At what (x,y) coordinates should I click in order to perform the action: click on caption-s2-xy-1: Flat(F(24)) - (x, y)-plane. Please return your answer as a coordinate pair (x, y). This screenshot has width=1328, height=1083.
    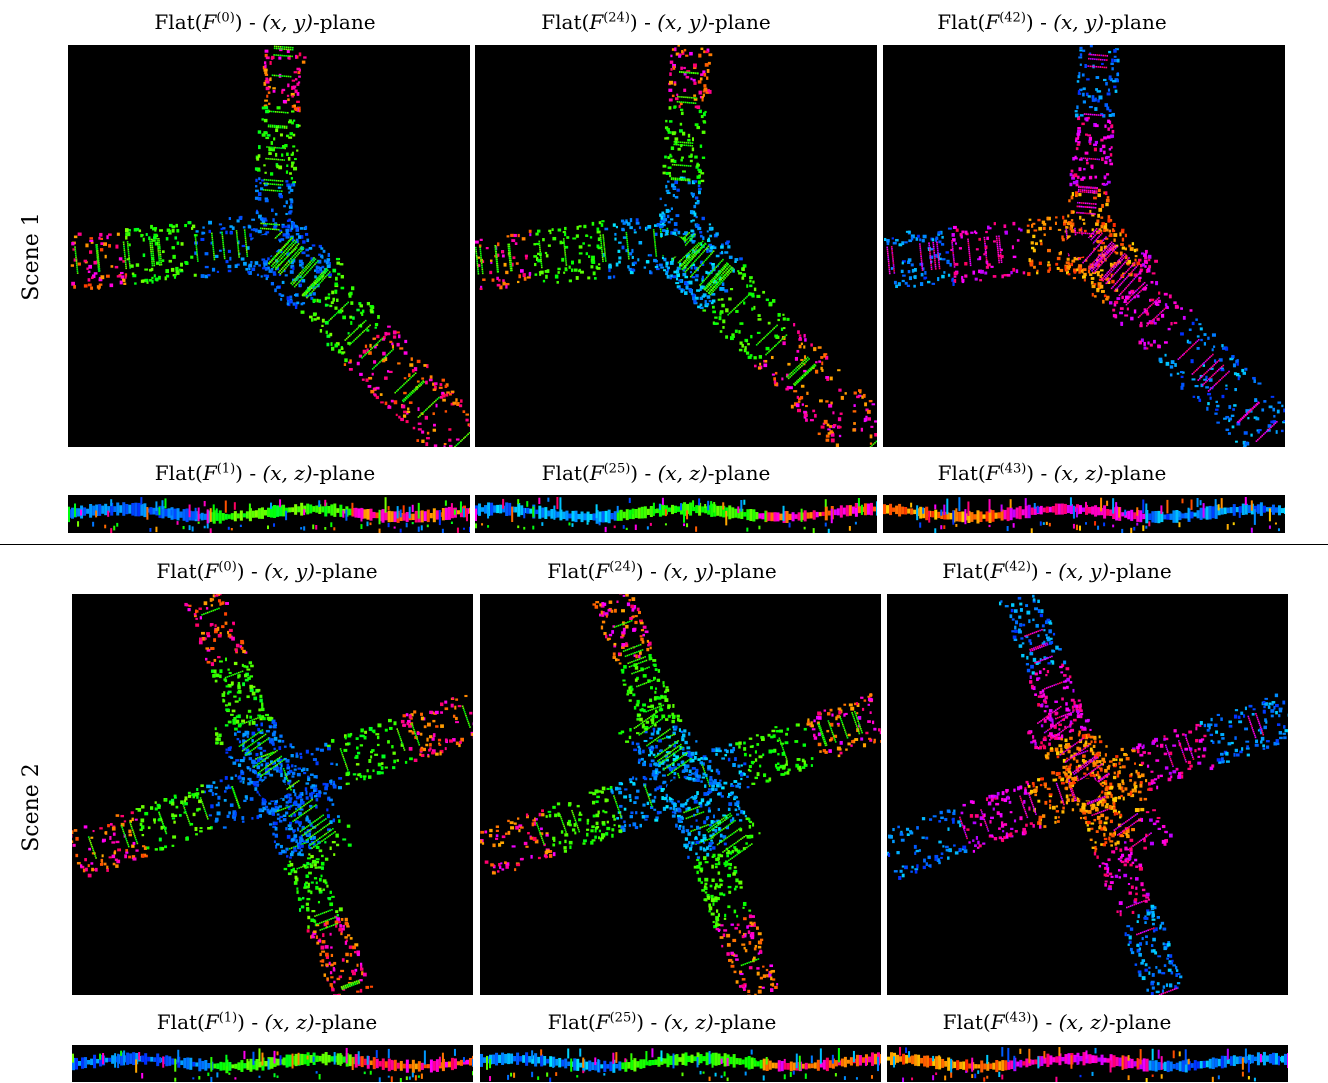
    Looking at the image, I should click on (662, 571).